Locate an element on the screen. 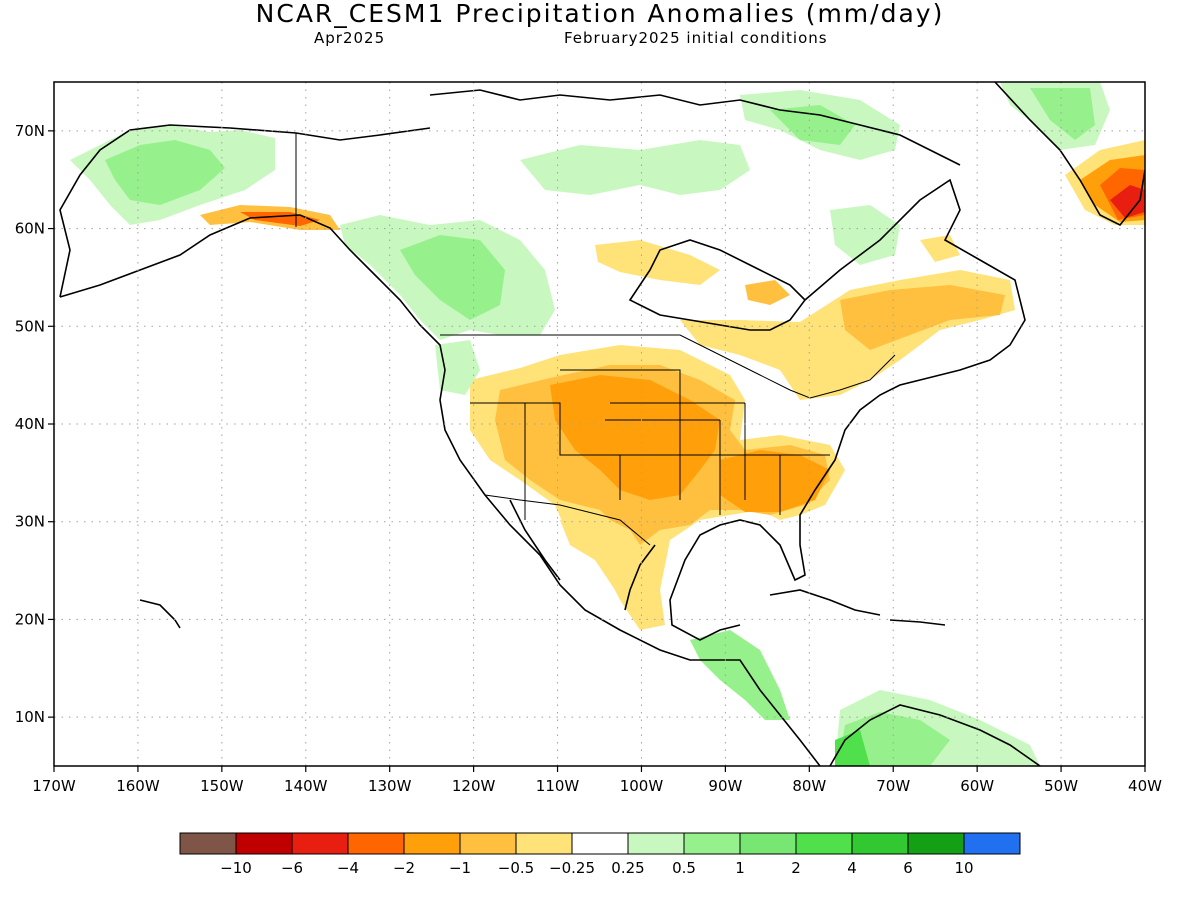  hawaii is located at coordinates (160, 614).